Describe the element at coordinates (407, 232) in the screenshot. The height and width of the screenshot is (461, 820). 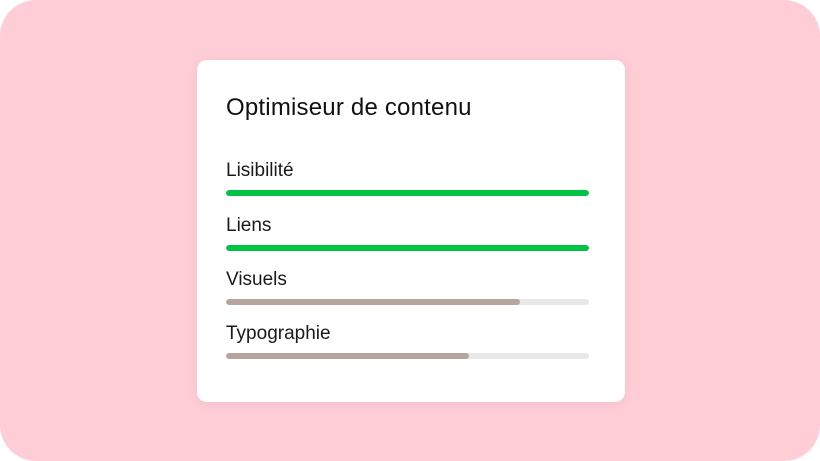
I see `metric-liens: Liens` at that location.